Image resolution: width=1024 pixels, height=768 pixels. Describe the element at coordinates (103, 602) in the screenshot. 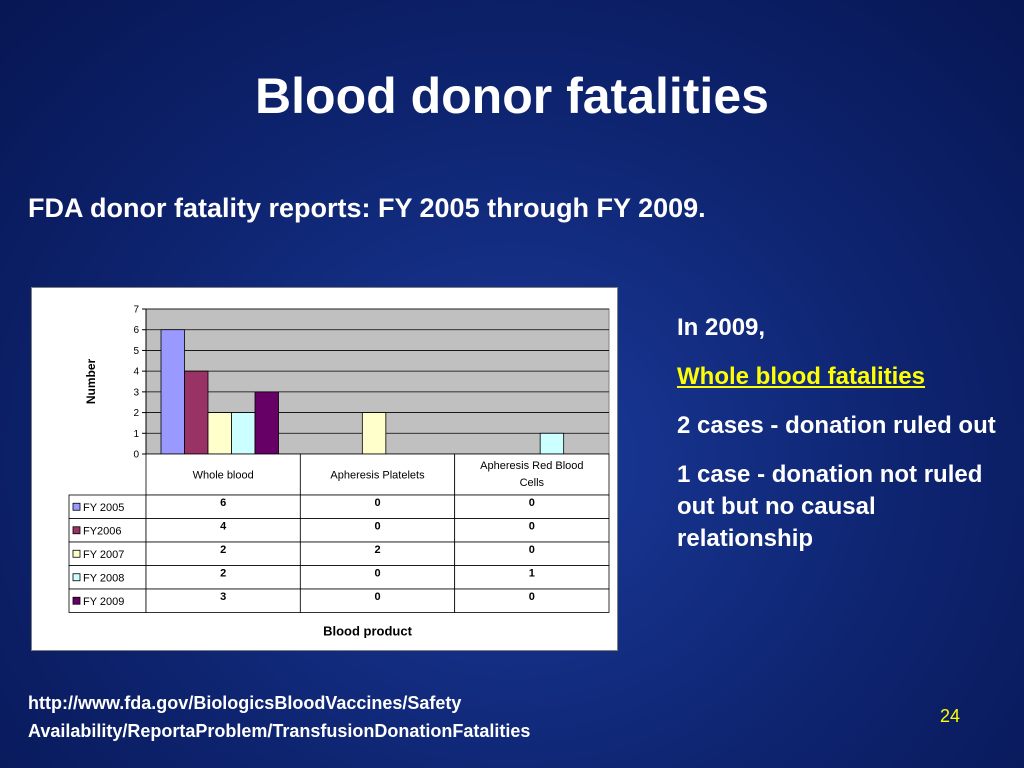

I see `legend-label: FY 2009` at that location.